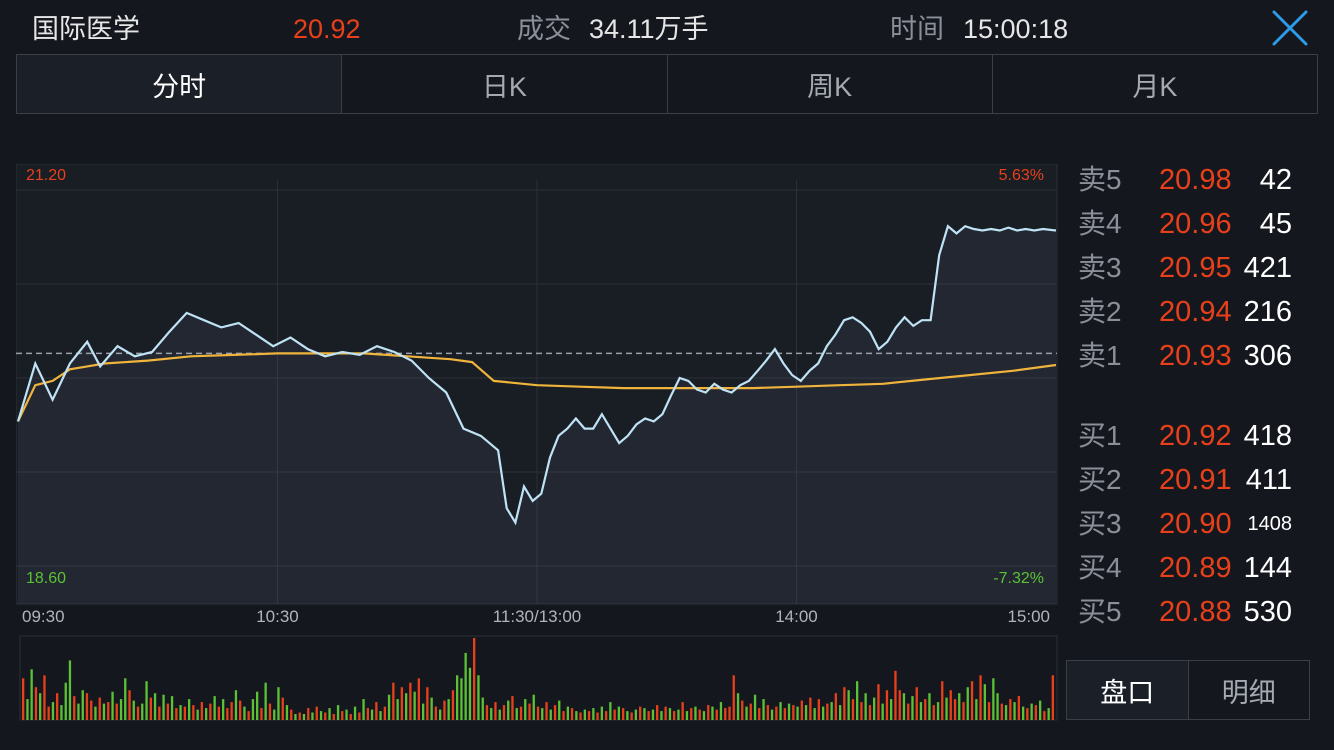 The image size is (1334, 750). I want to click on x-tick-label: 09:30, so click(43, 616).